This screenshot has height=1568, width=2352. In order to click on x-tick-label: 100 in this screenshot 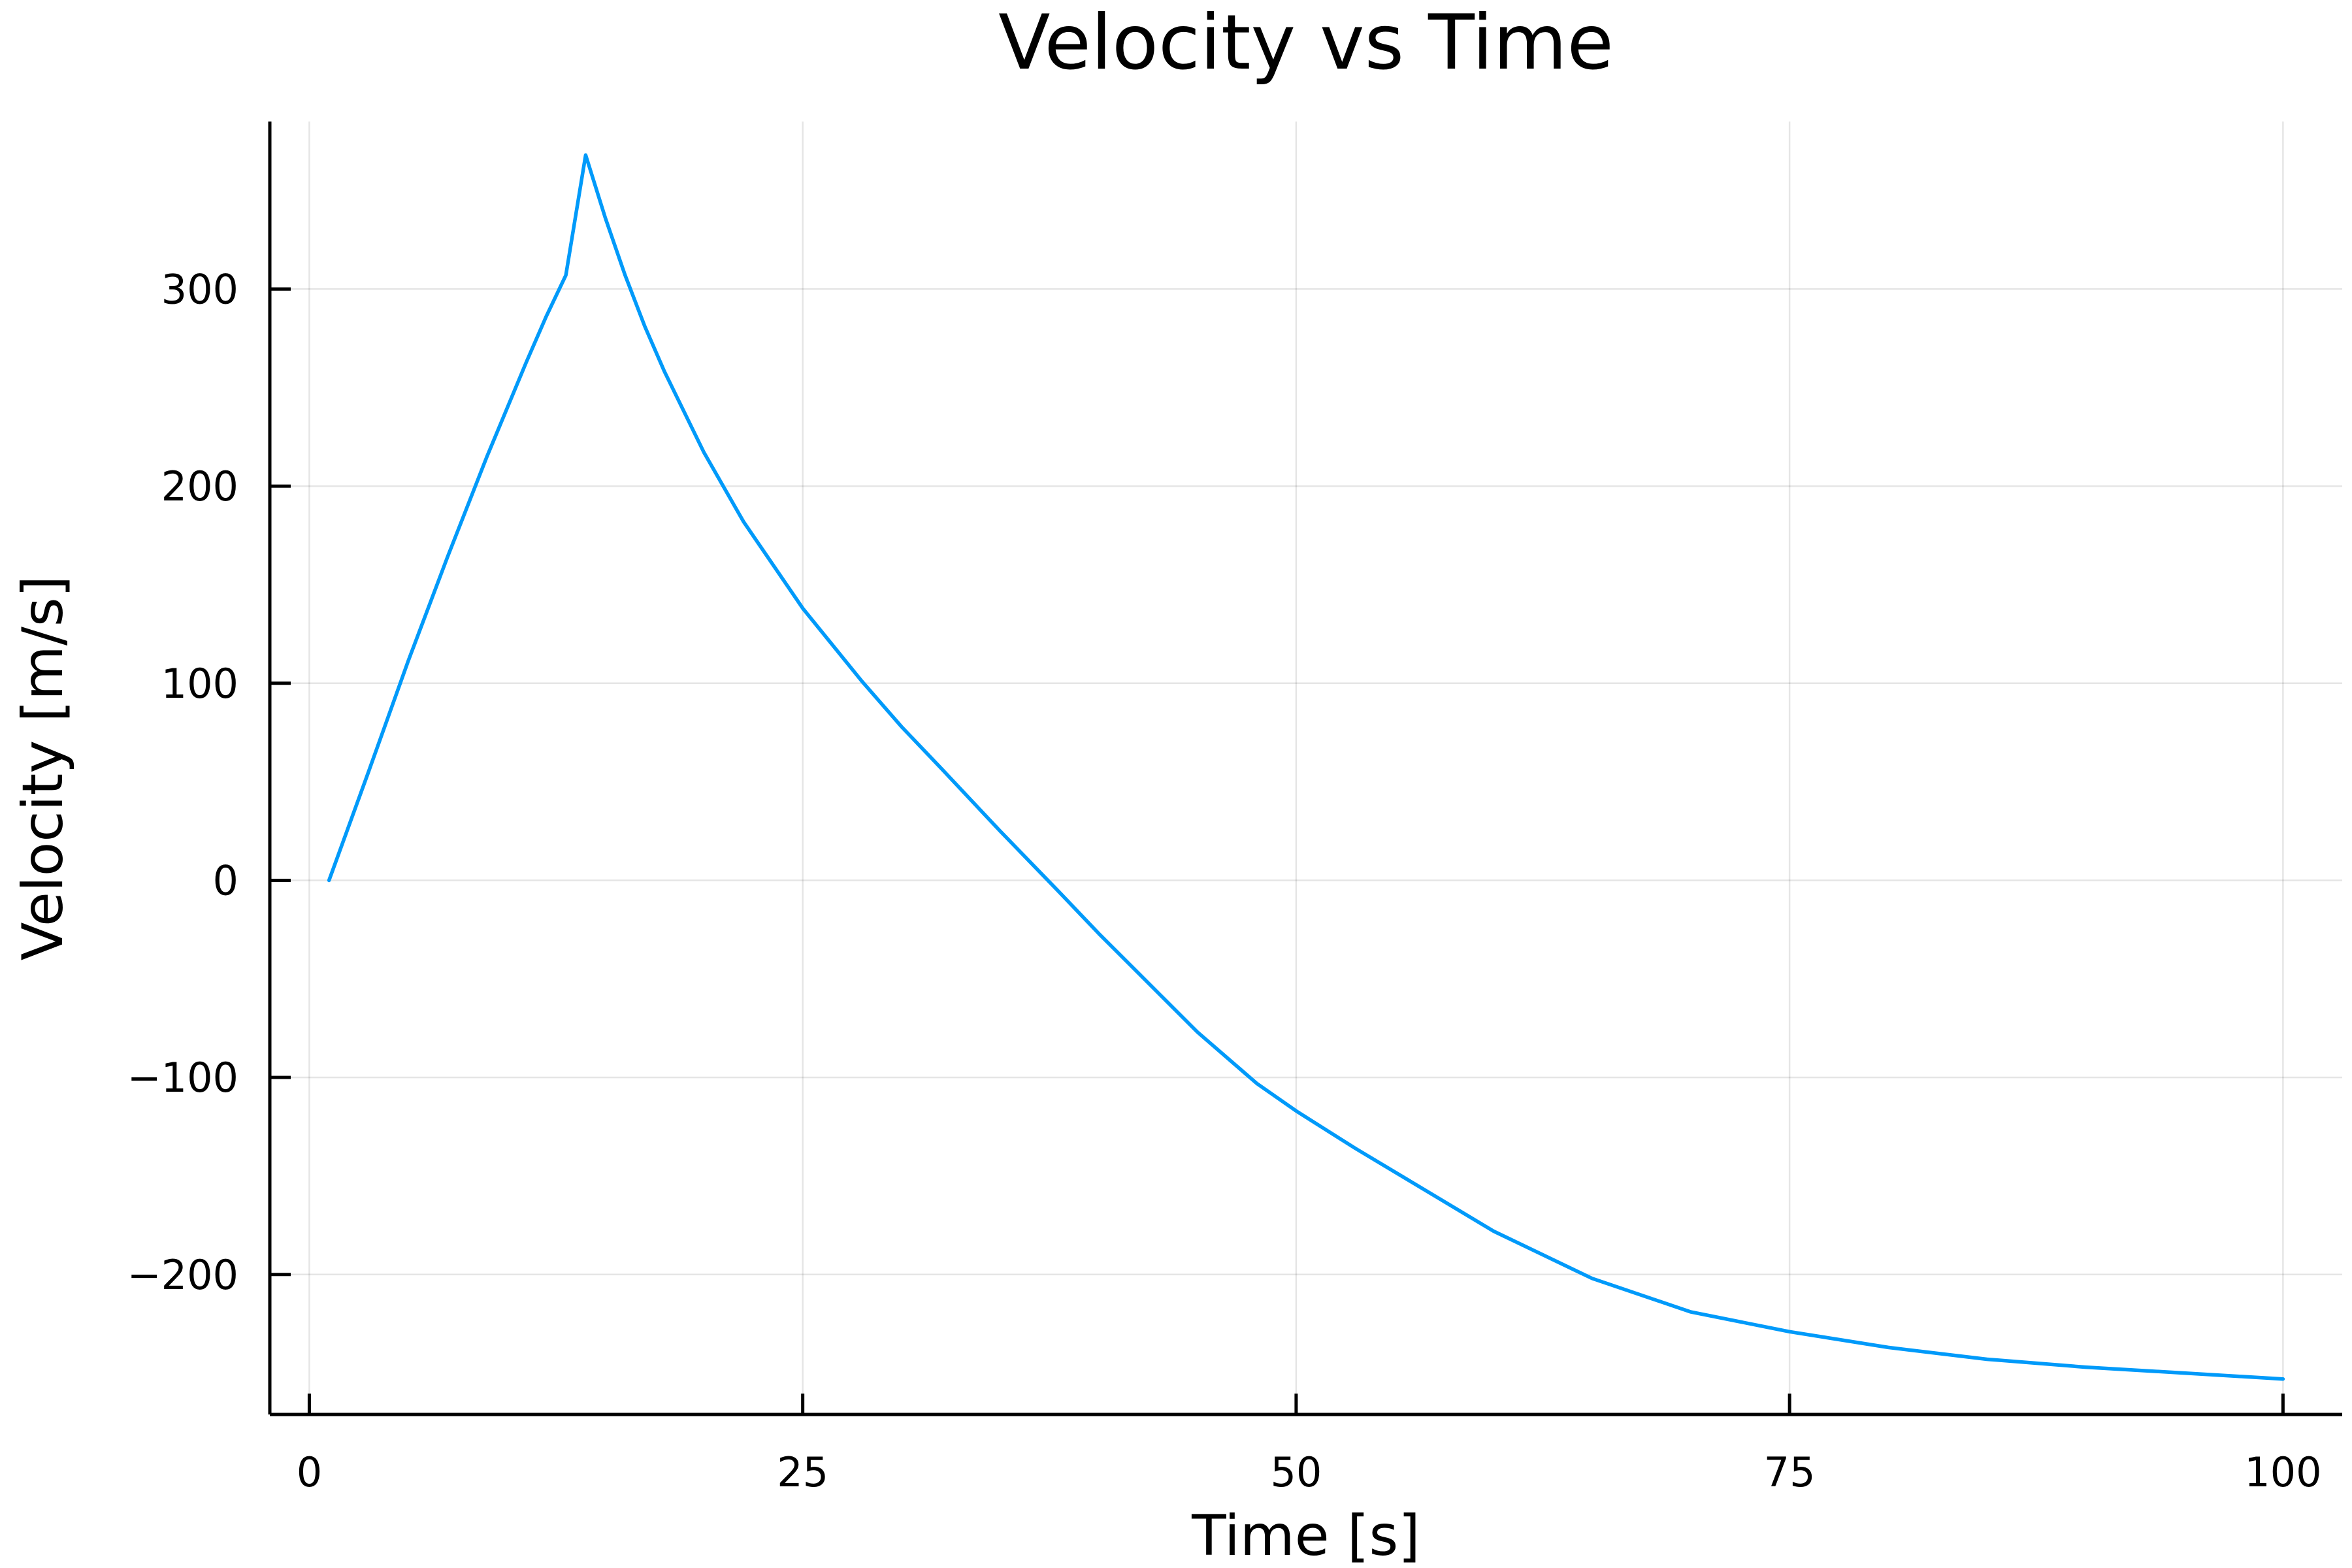, I will do `click(2282, 1472)`.